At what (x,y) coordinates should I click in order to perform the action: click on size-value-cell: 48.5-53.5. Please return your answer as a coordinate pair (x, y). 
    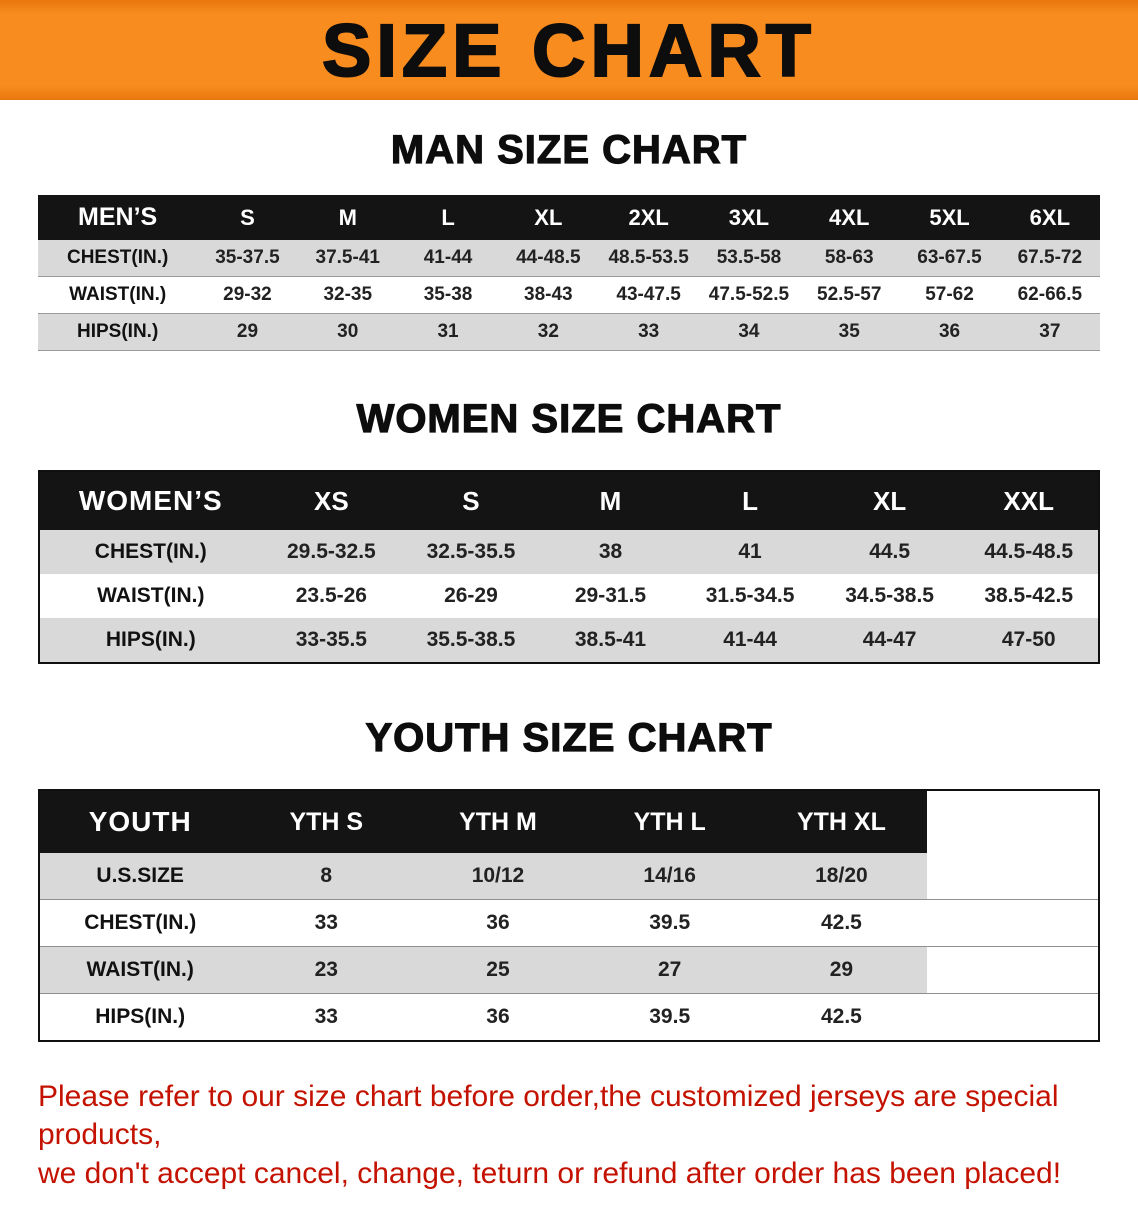
    Looking at the image, I should click on (648, 257).